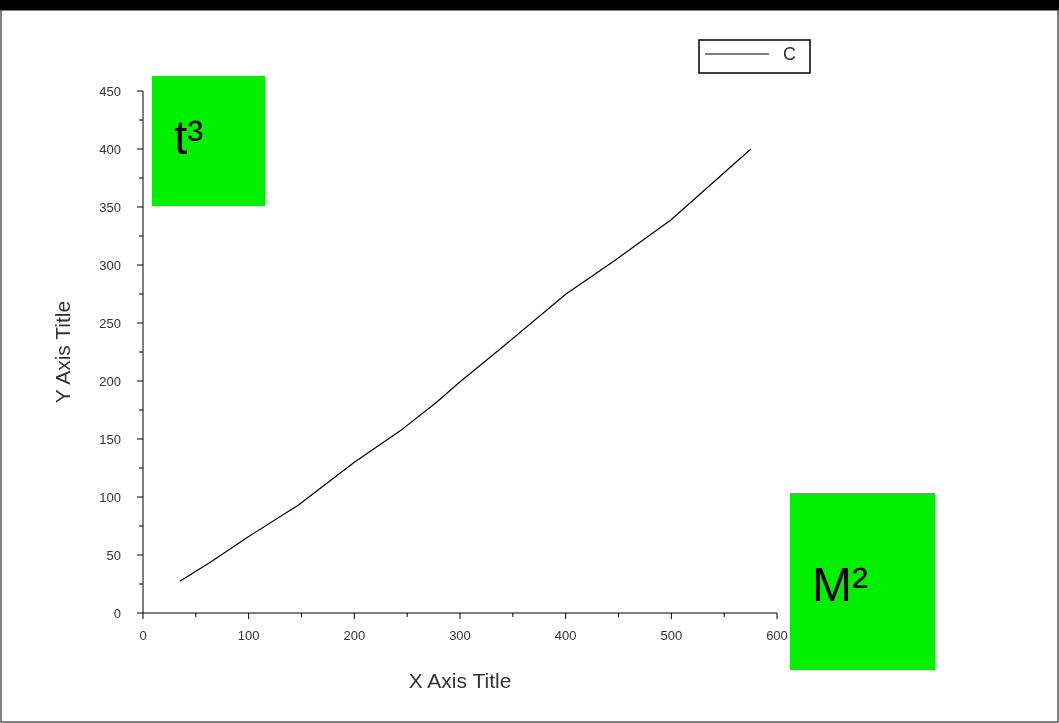  I want to click on y-tick-label: 300, so click(110, 265).